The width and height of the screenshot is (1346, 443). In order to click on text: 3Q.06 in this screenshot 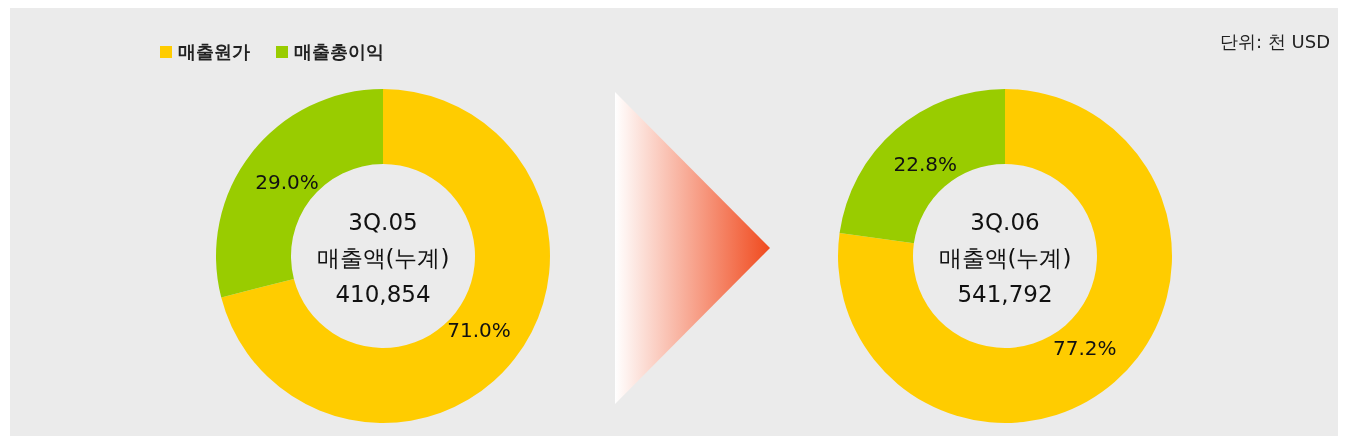, I will do `click(1005, 222)`.